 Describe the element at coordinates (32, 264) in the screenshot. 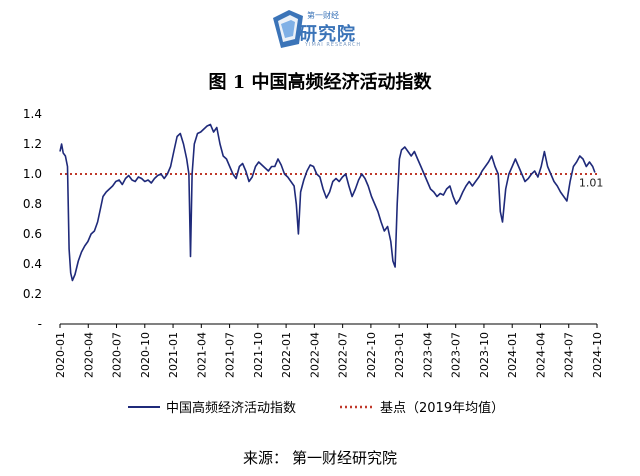

I see `y-tick-label: 0.4` at that location.